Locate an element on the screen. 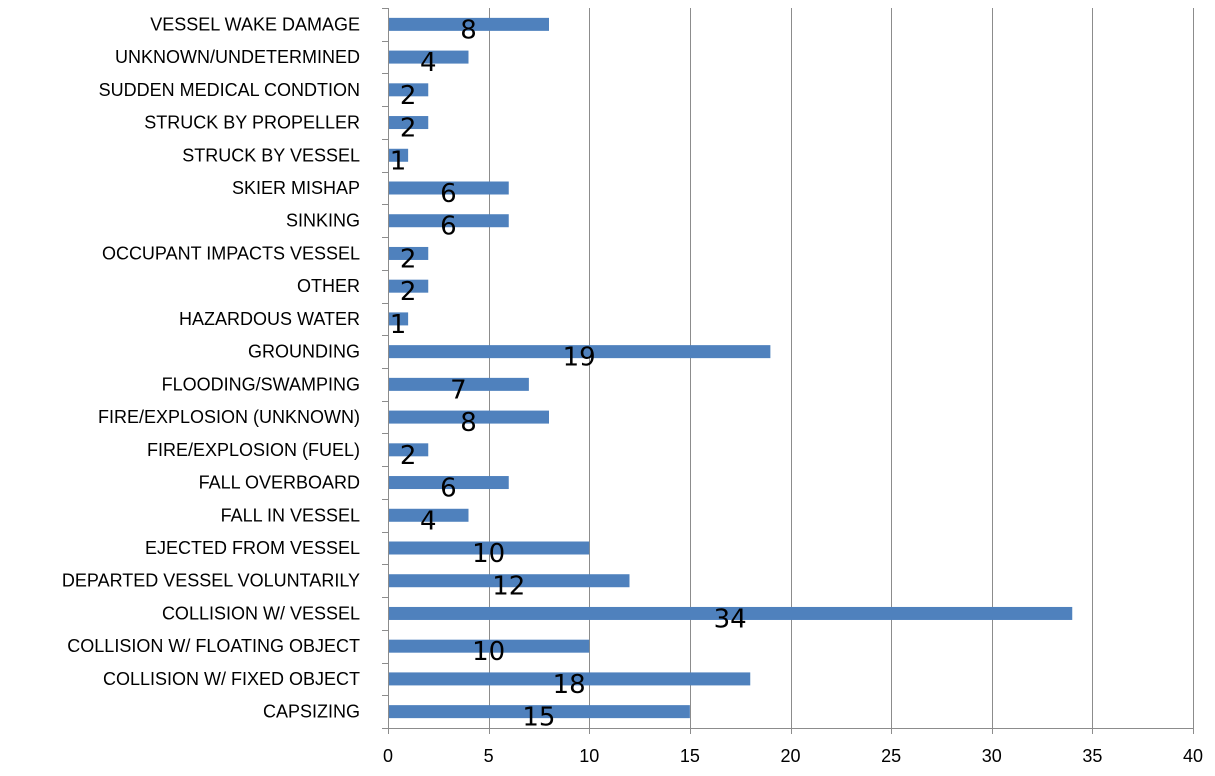 Image resolution: width=1215 pixels, height=776 pixels. x-tick-label: 20 is located at coordinates (790, 756).